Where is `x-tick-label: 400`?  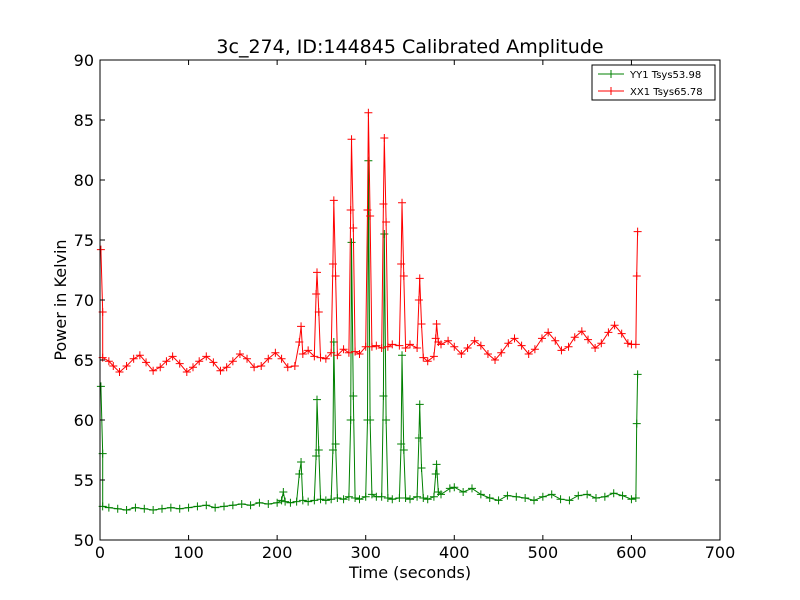
x-tick-label: 400 is located at coordinates (454, 552).